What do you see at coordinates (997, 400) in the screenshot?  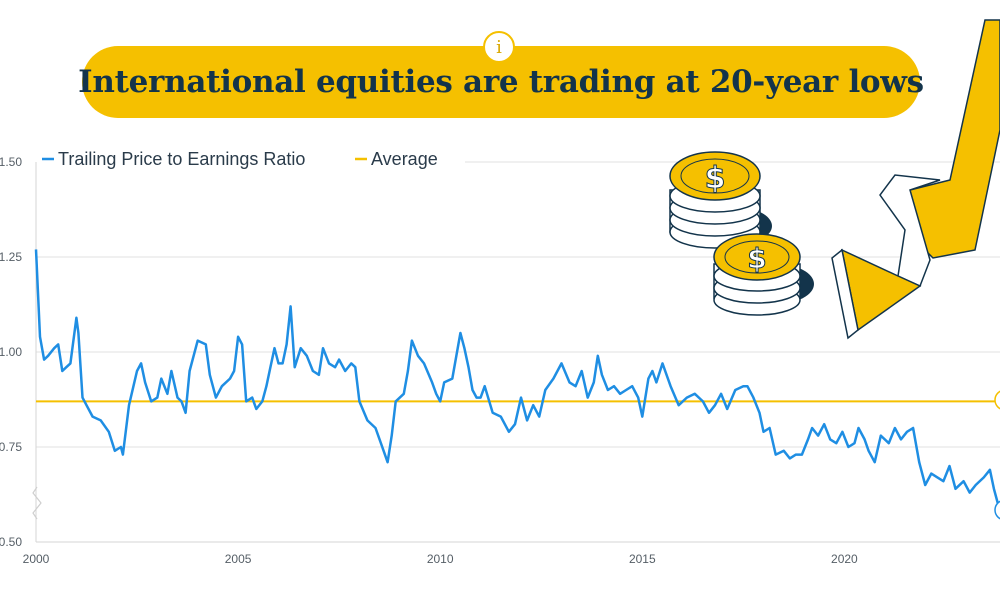 I see `average-end-marker` at bounding box center [997, 400].